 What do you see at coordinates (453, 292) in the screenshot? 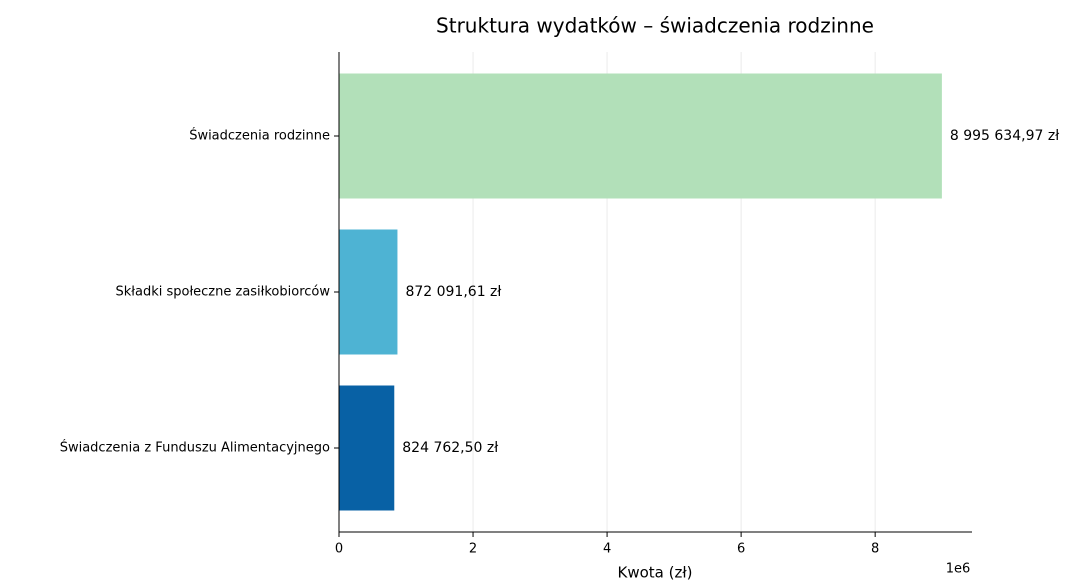
I see `value-label: 872 091,61 zł` at bounding box center [453, 292].